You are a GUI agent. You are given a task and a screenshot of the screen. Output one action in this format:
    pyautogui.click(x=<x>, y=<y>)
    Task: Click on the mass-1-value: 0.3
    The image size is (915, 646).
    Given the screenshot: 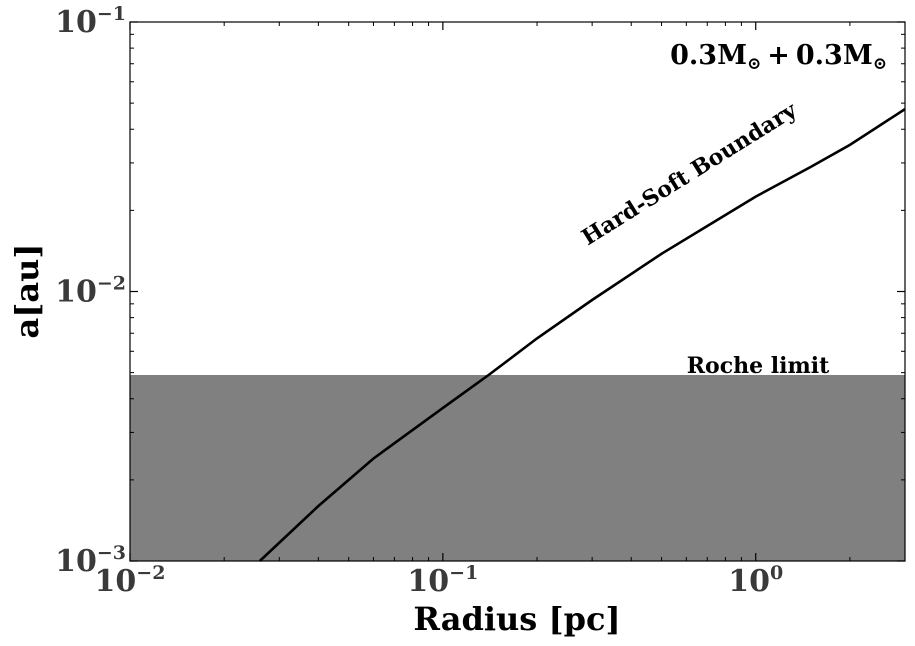 What is the action you would take?
    pyautogui.click(x=693, y=55)
    